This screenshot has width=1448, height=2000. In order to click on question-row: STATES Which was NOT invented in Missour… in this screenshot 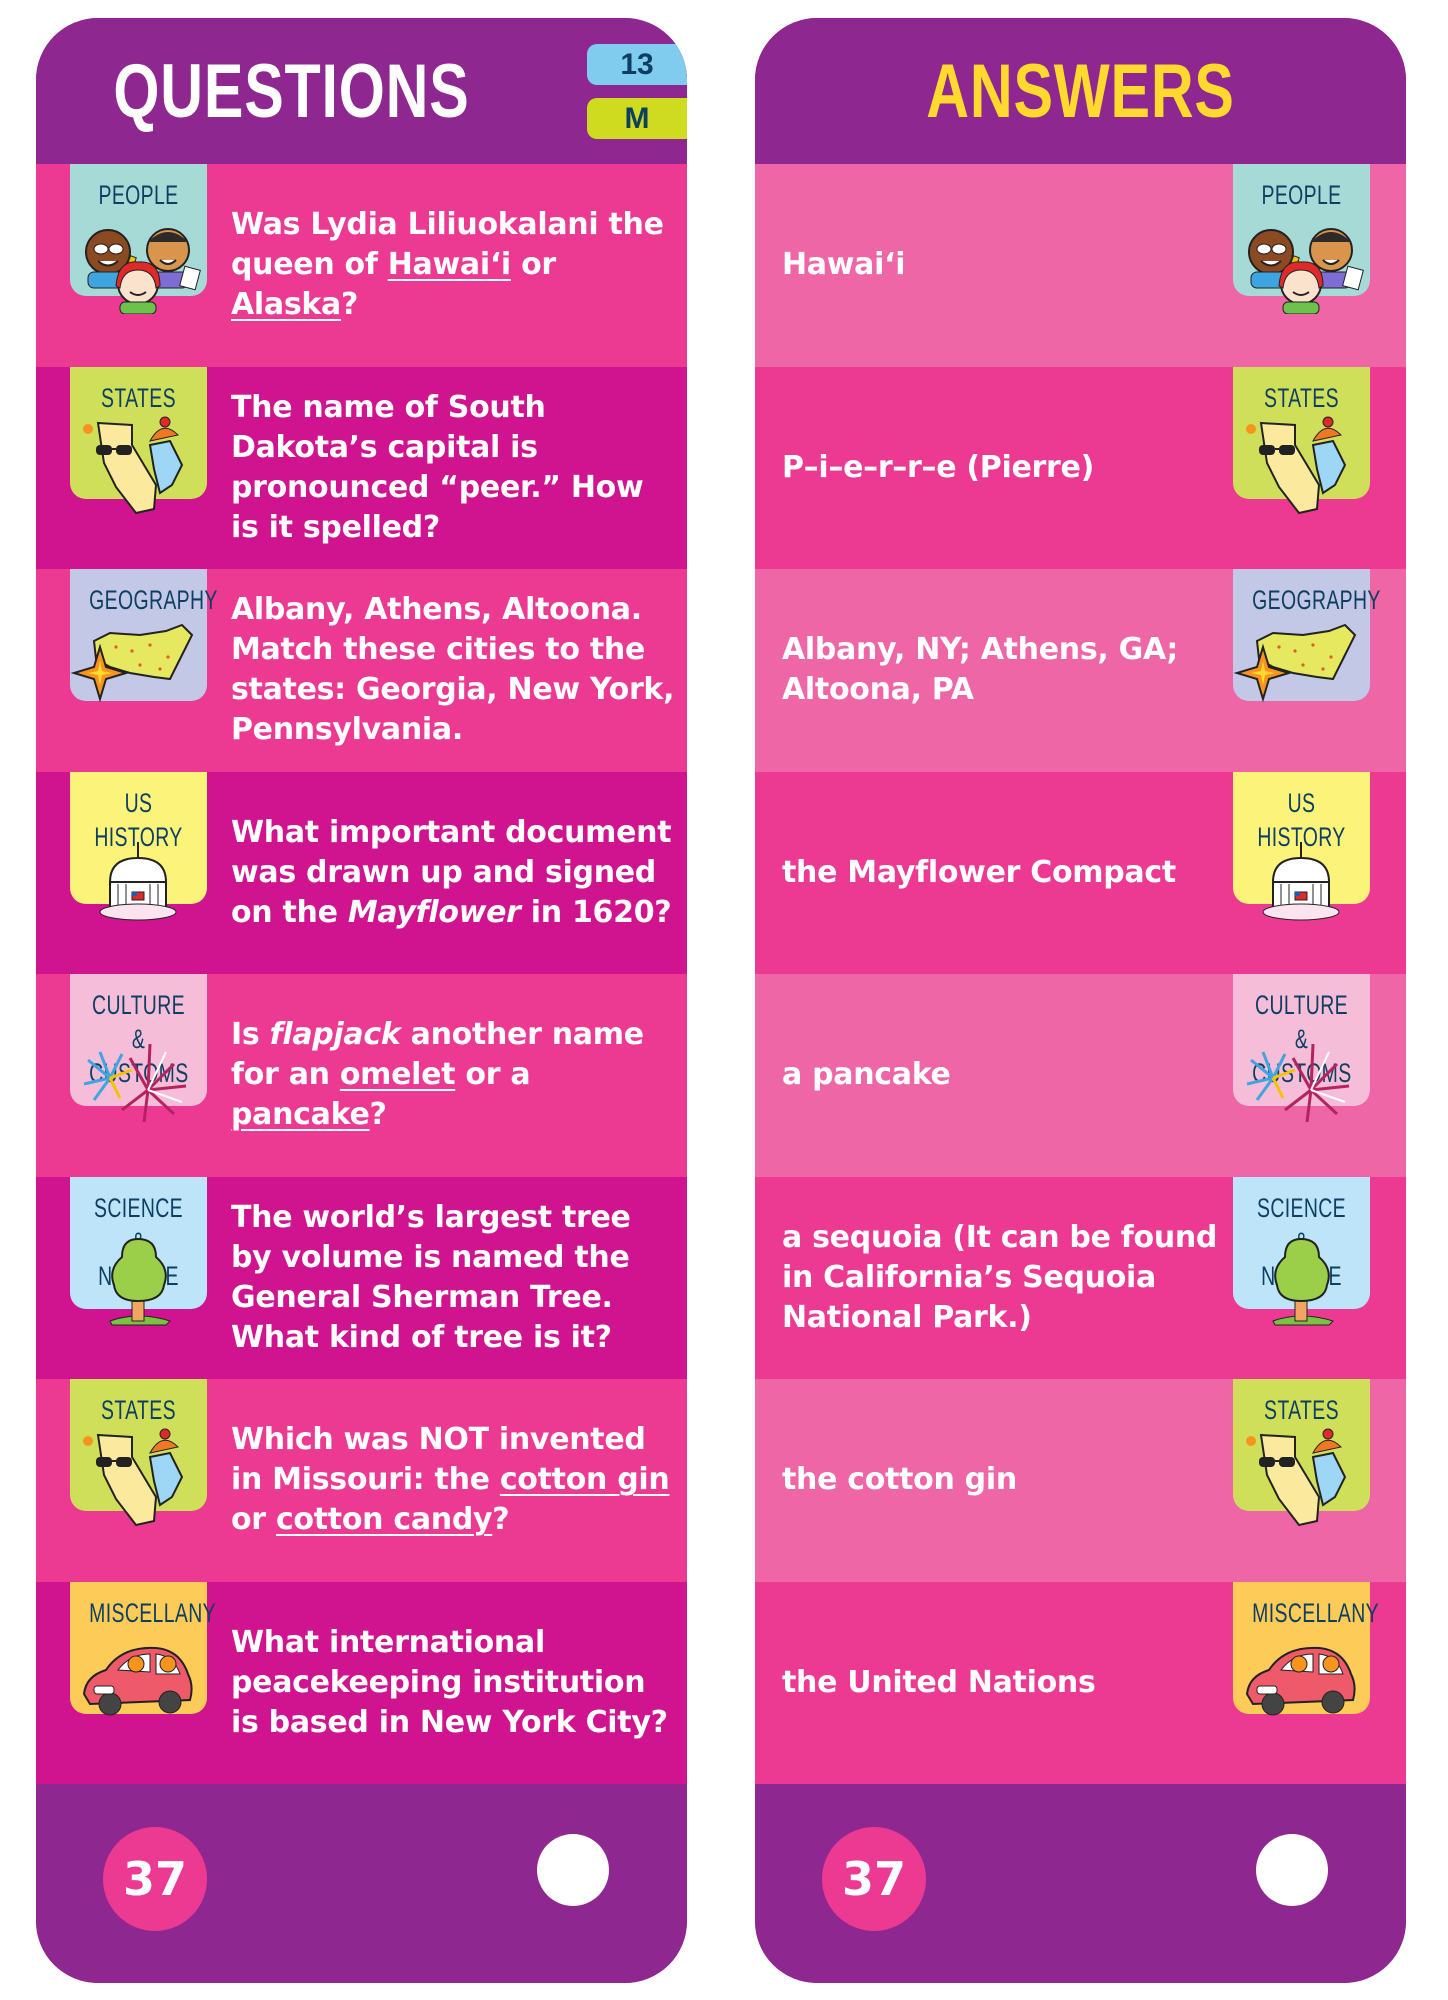, I will do `click(361, 1480)`.